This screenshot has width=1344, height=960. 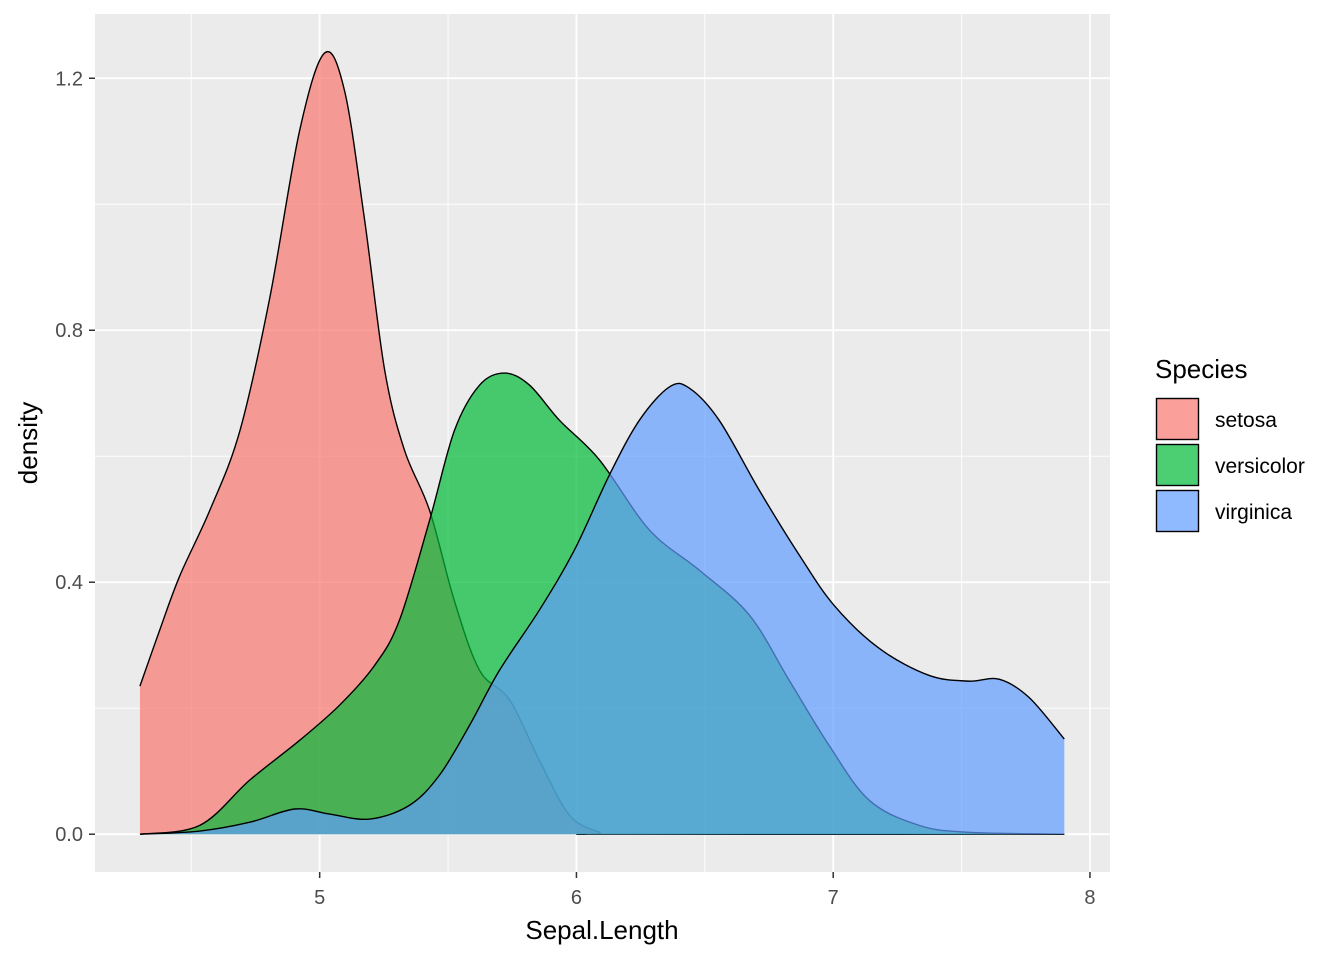 What do you see at coordinates (319, 898) in the screenshot?
I see `x-tick-label: 5` at bounding box center [319, 898].